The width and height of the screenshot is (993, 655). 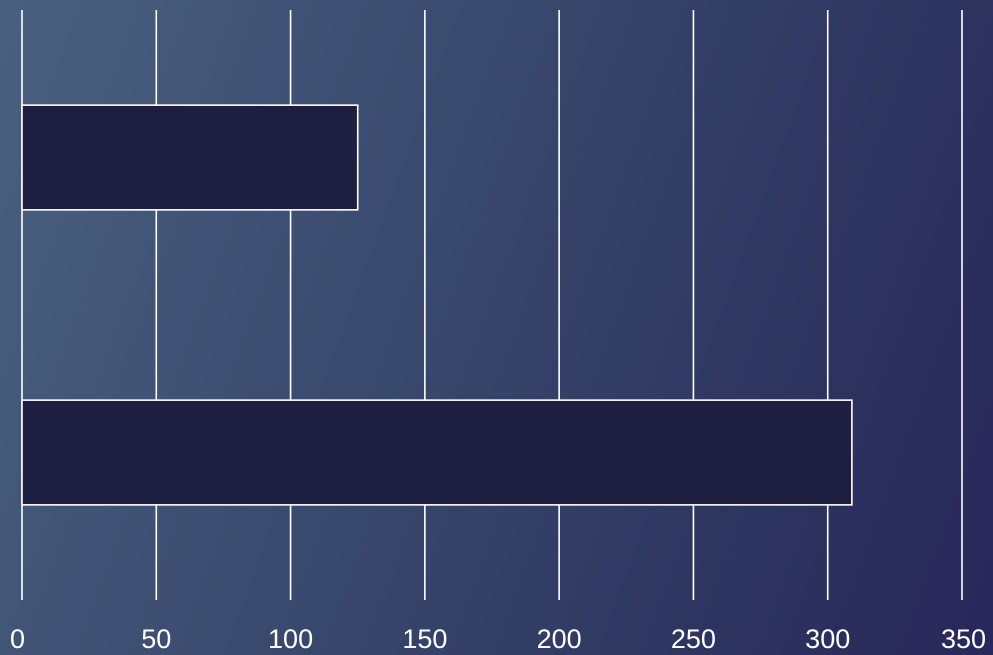 I want to click on x-tick-label-350: 350, so click(x=963, y=639).